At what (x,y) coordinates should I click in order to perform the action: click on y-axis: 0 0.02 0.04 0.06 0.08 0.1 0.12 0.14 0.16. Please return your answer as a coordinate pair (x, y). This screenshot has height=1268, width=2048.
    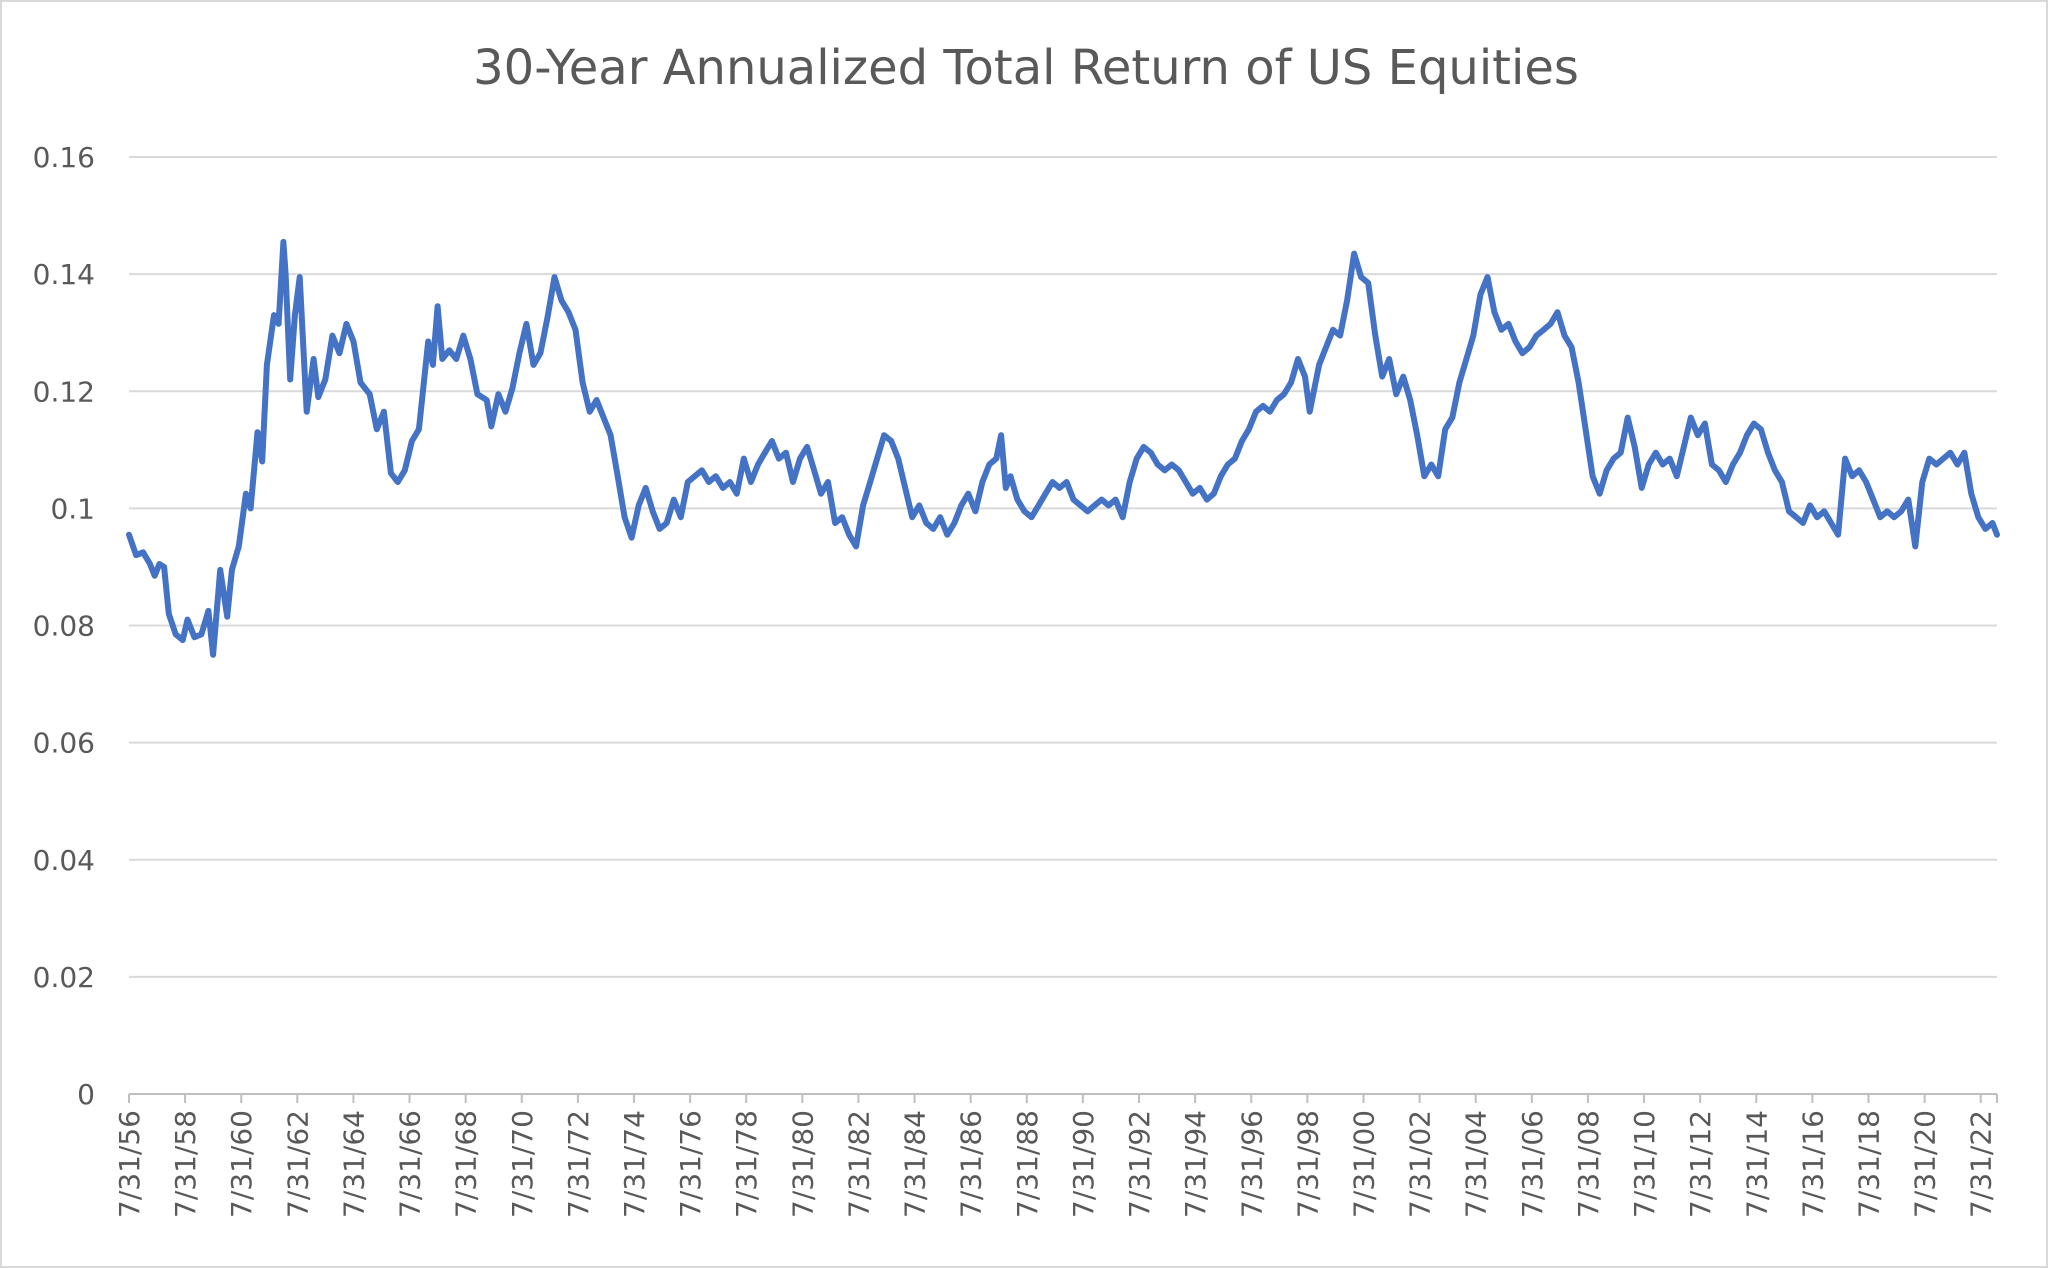
    Looking at the image, I should click on (64, 626).